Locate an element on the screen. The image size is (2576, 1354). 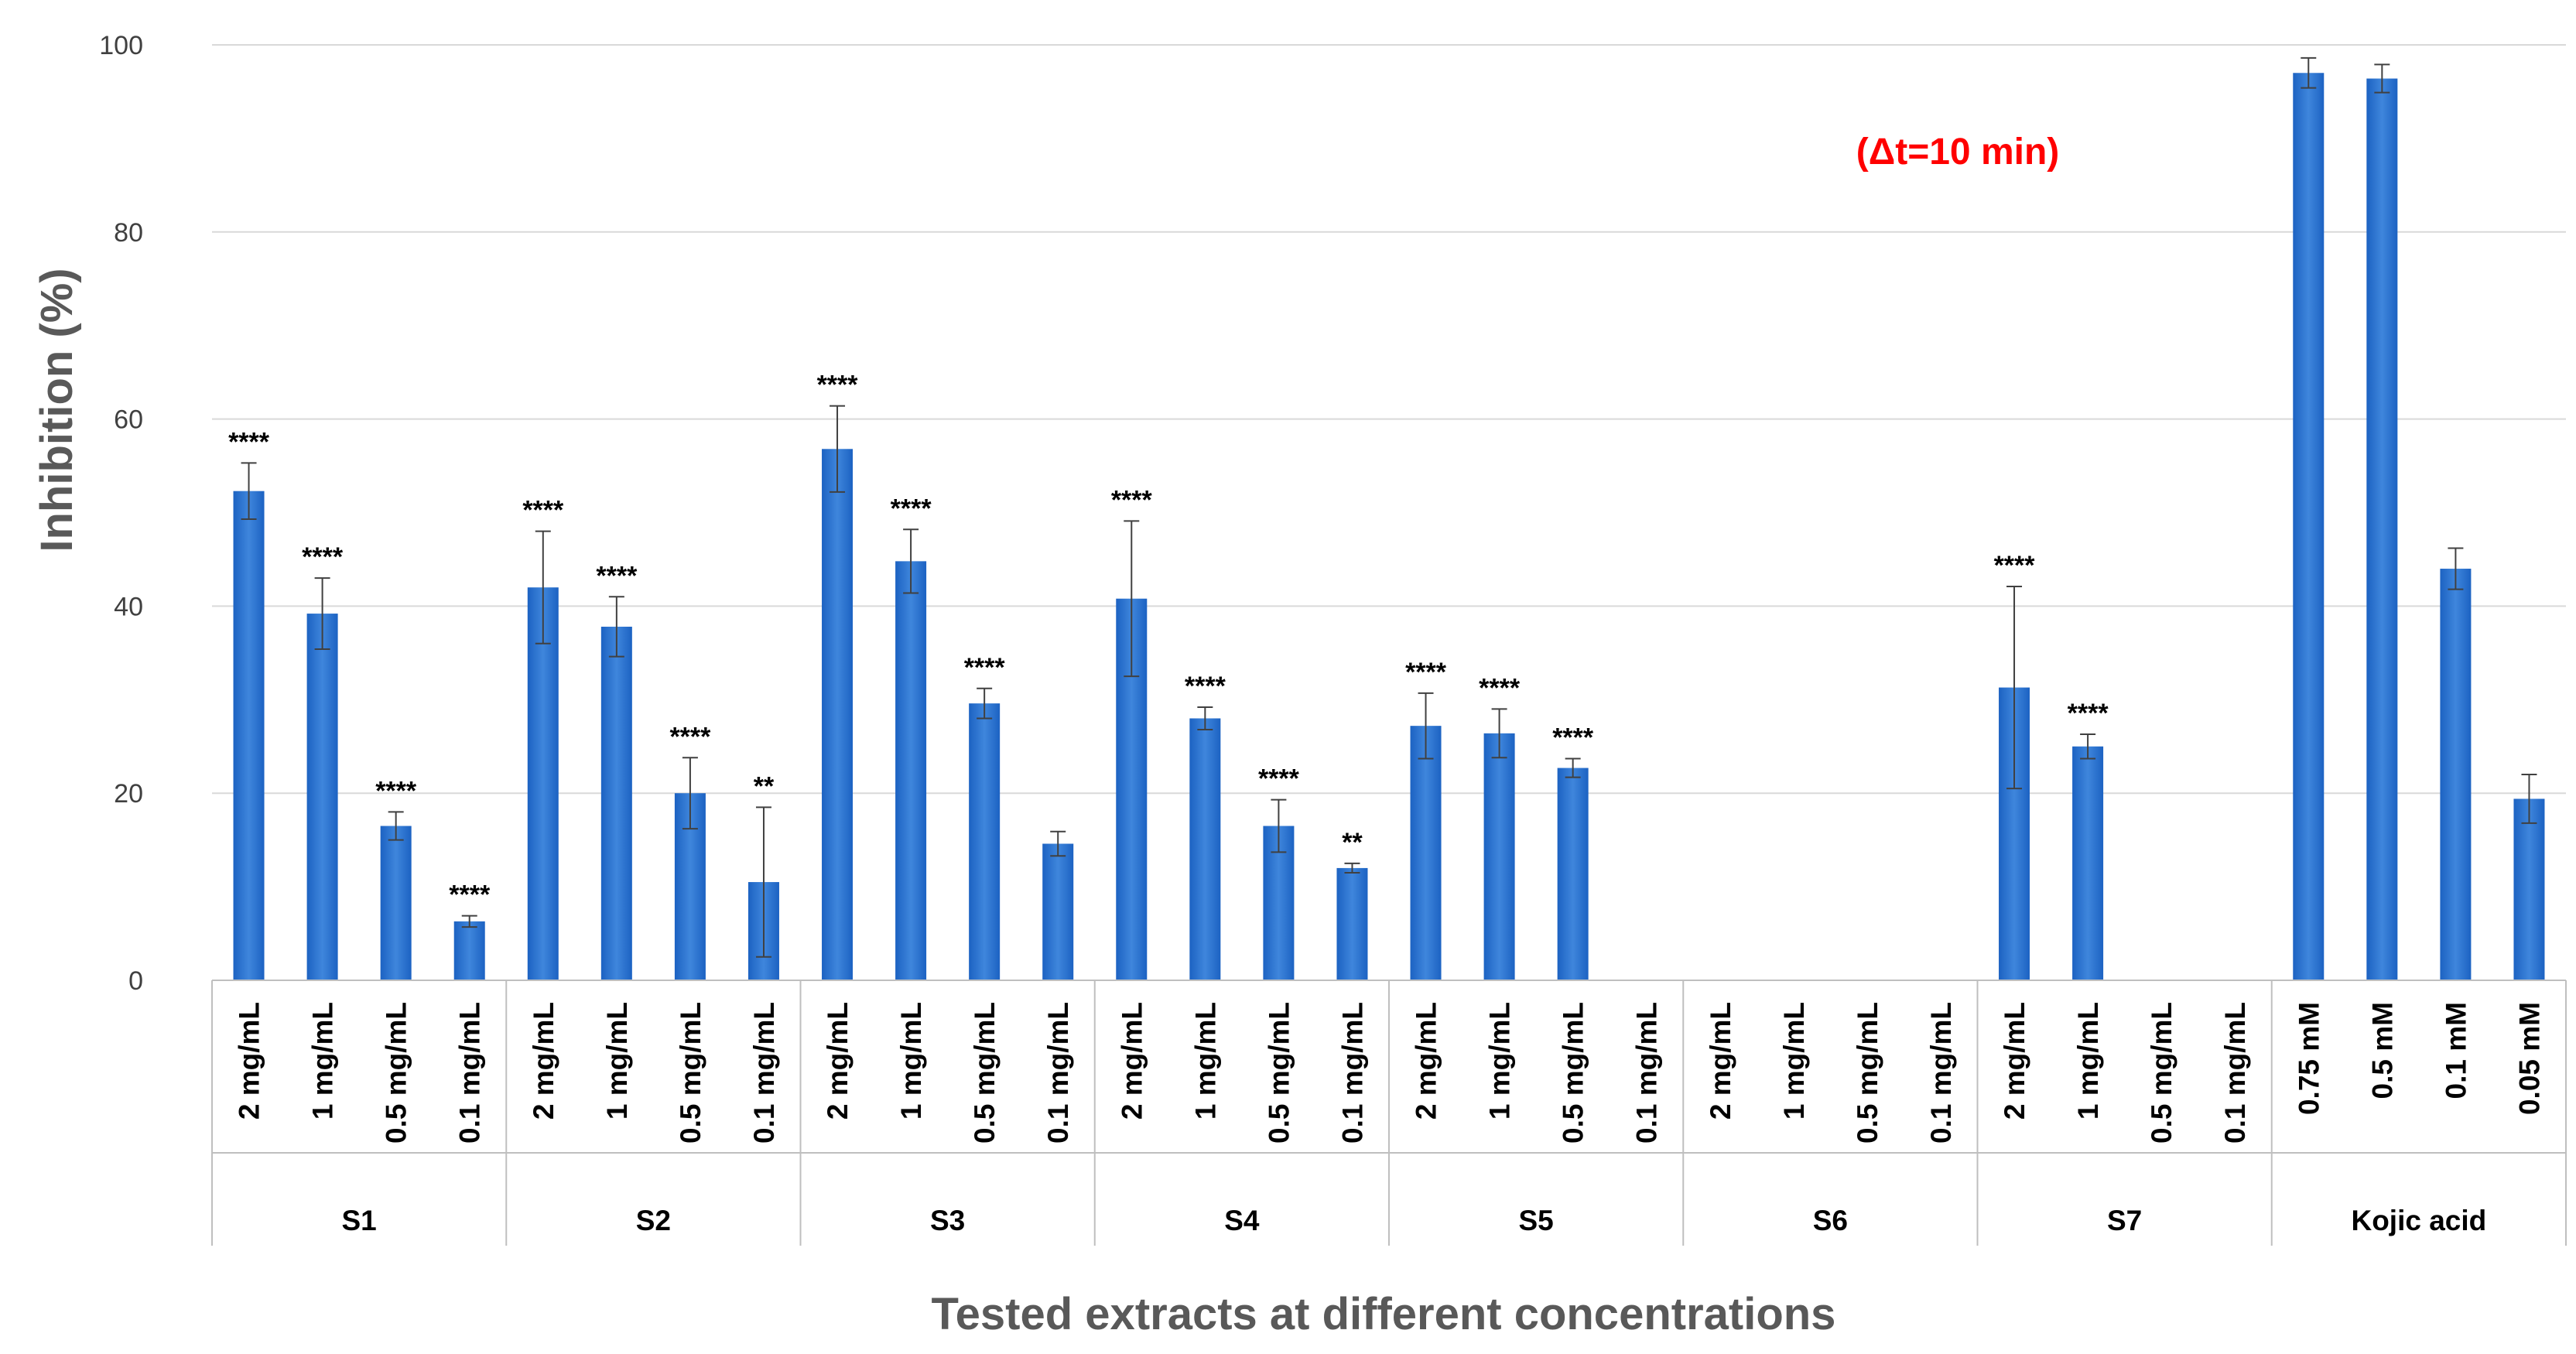
y-tick-label: 80 is located at coordinates (129, 233).